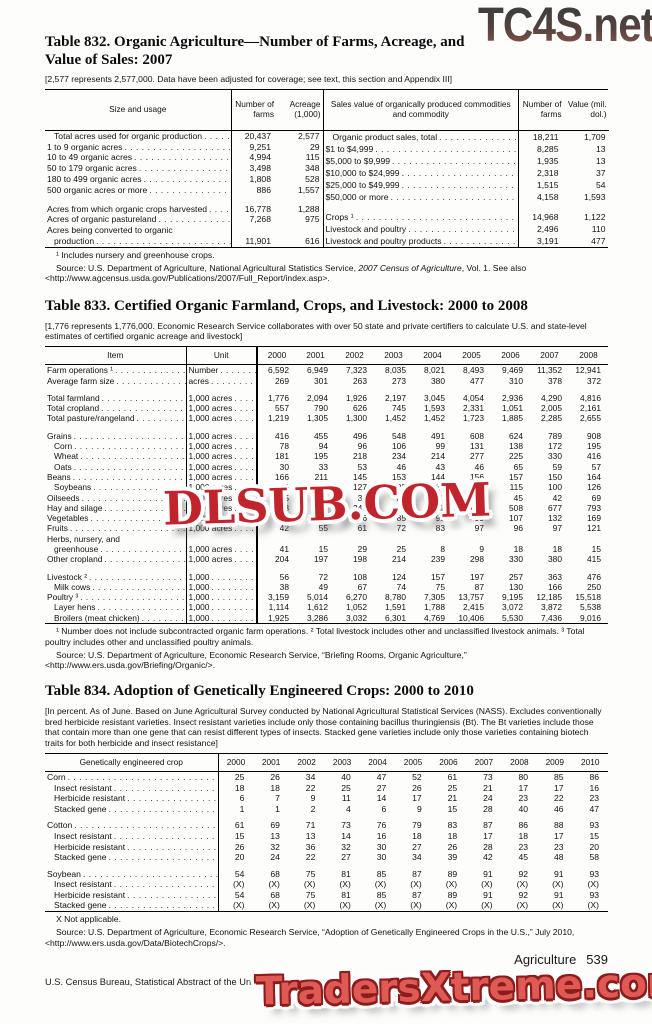  Describe the element at coordinates (551, 607) in the screenshot. I see `cell-value: 3,872` at that location.